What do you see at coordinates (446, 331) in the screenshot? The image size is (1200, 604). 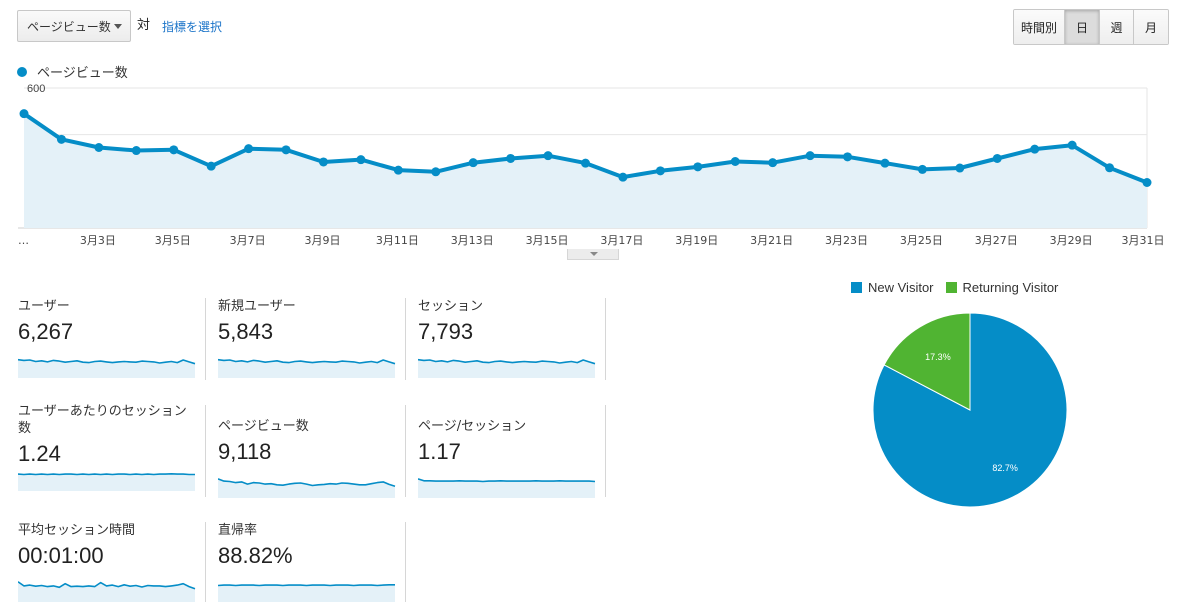 I see `metric-value: 7,793` at bounding box center [446, 331].